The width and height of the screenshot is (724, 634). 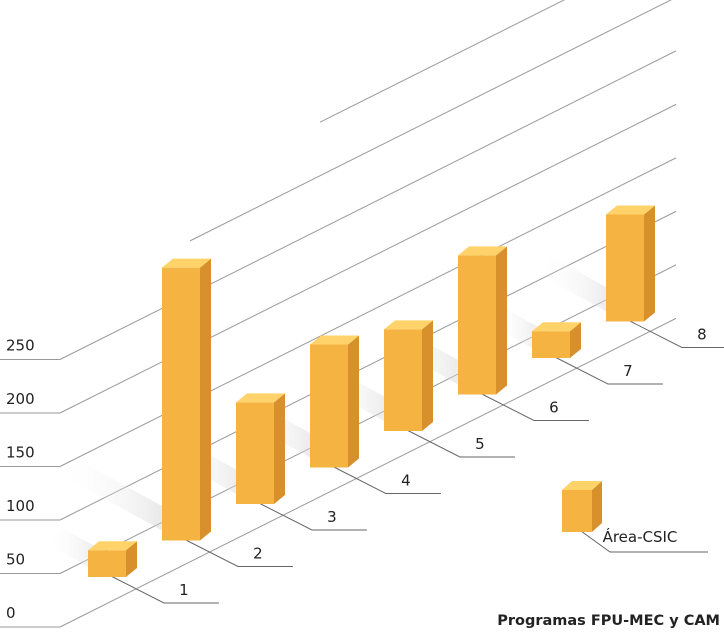 I want to click on legend-label: Área-CSIC, so click(x=640, y=536).